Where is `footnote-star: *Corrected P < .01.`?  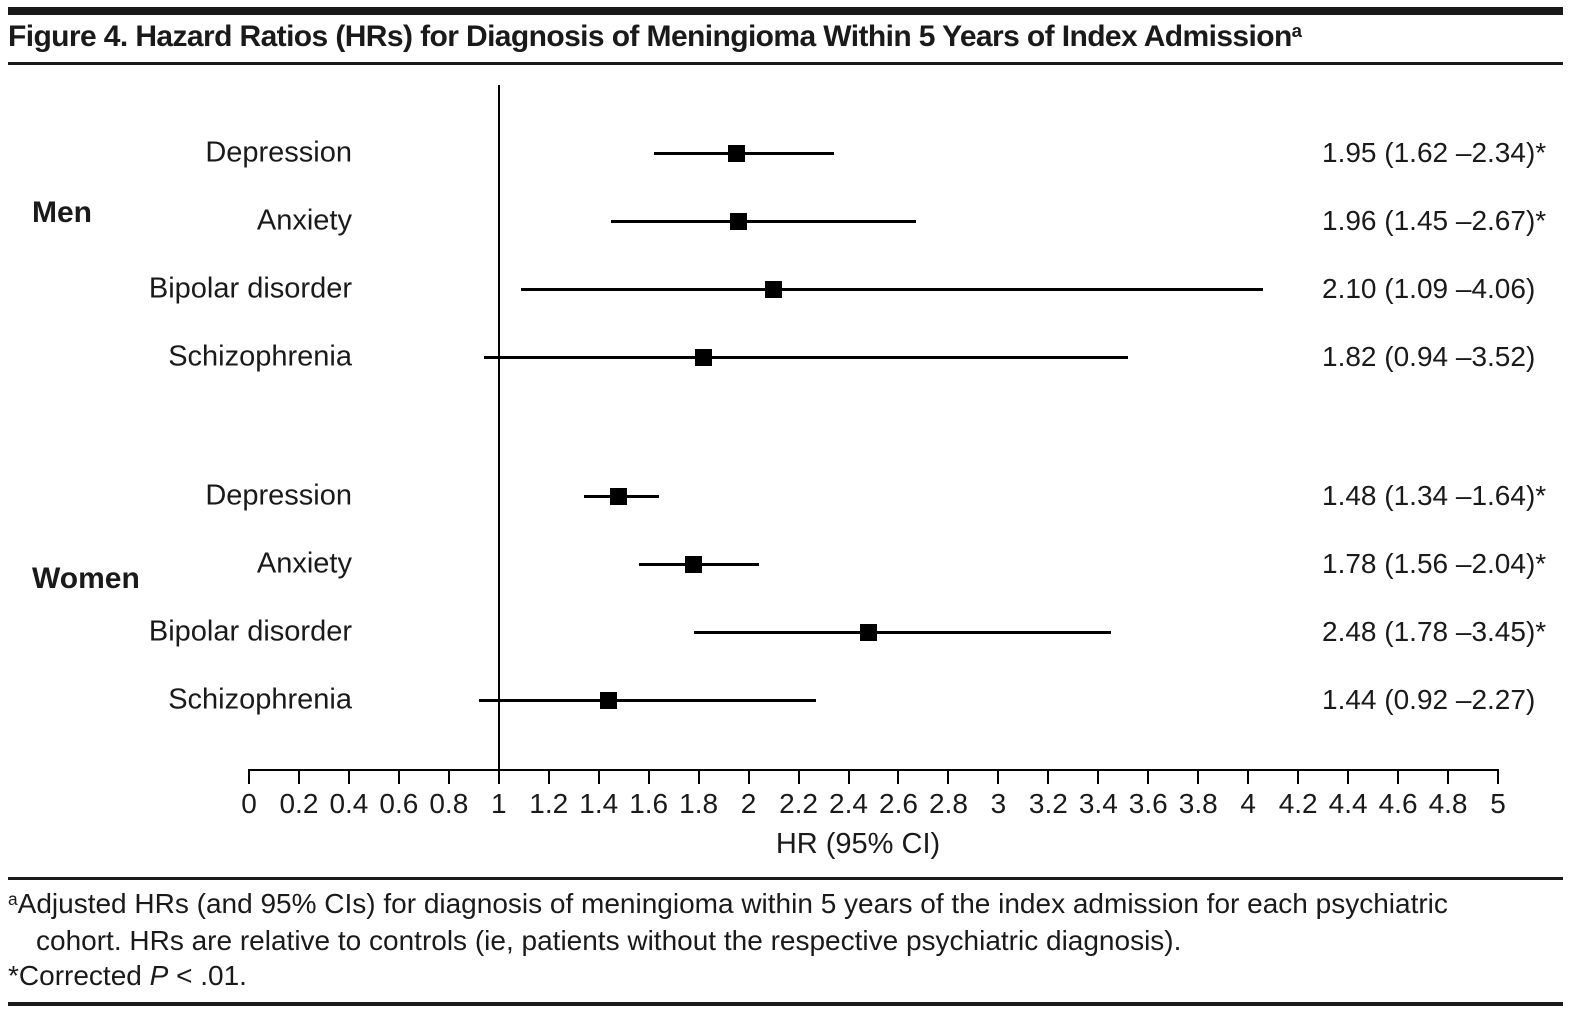
footnote-star: *Corrected P < .01. is located at coordinates (127, 976).